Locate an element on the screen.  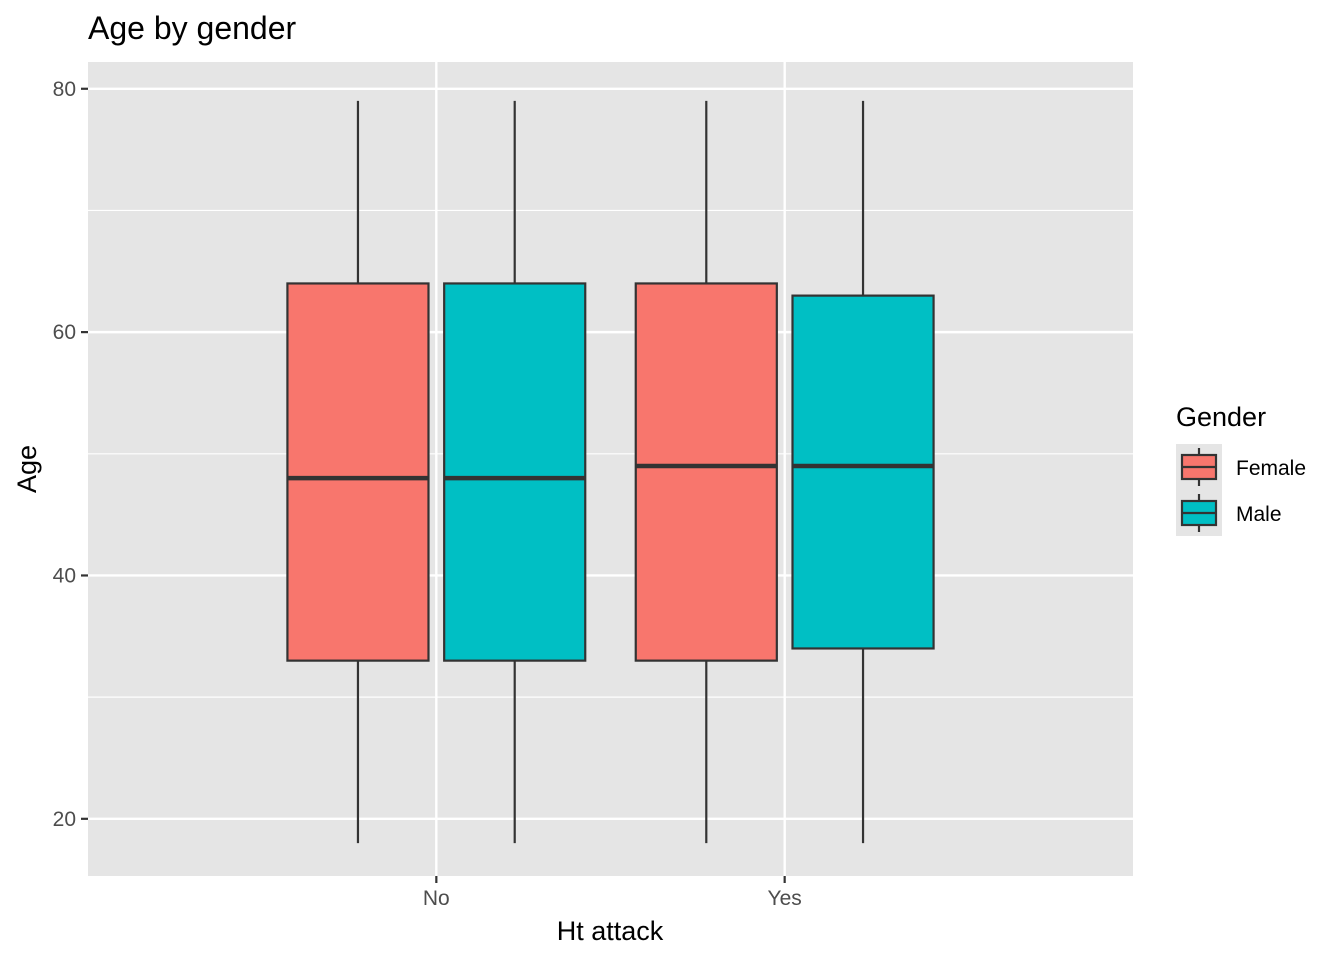
y-tick-label: 80 is located at coordinates (64, 89).